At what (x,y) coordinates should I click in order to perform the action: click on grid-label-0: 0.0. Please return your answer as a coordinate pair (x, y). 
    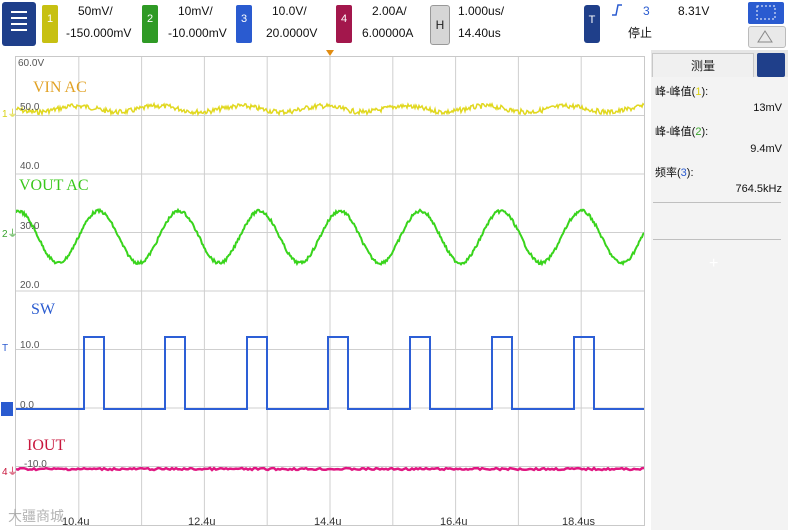
    Looking at the image, I should click on (27, 405).